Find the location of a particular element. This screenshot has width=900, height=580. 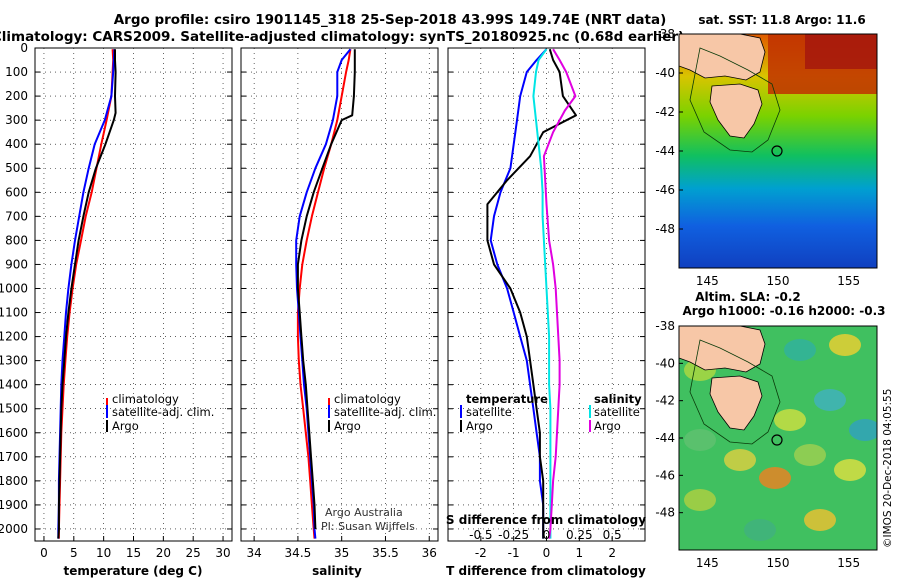

series-salinity-argo is located at coordinates (559, 293).